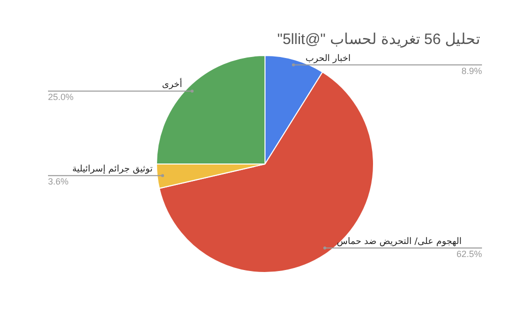 The height and width of the screenshot is (314, 508). Describe the element at coordinates (469, 253) in the screenshot. I see `data-label: 62.5%` at that location.